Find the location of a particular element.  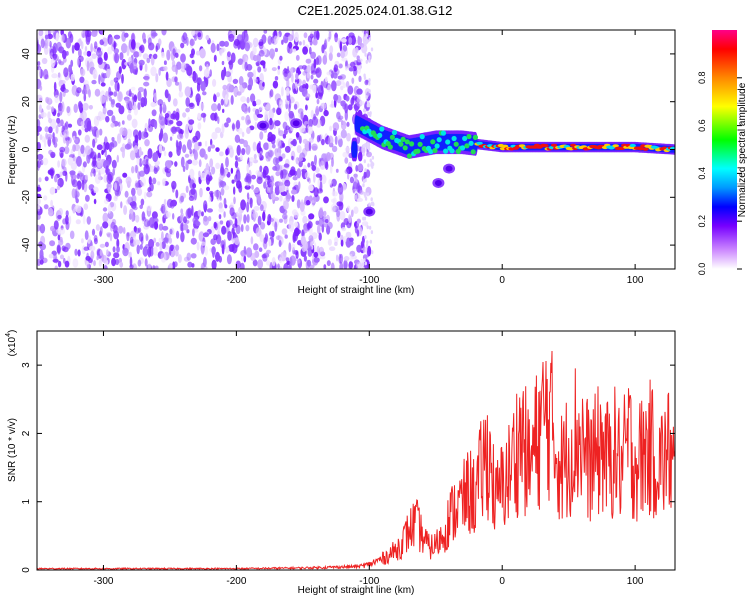

spectrogram-x-axis-label: Height of straight line (km) is located at coordinates (356, 290).